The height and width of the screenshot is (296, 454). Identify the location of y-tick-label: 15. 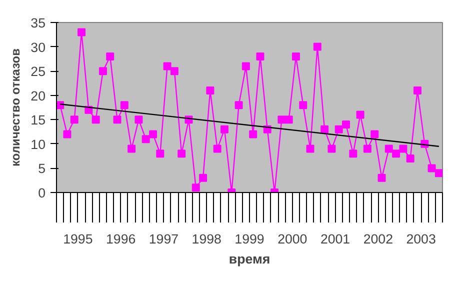
(38, 120).